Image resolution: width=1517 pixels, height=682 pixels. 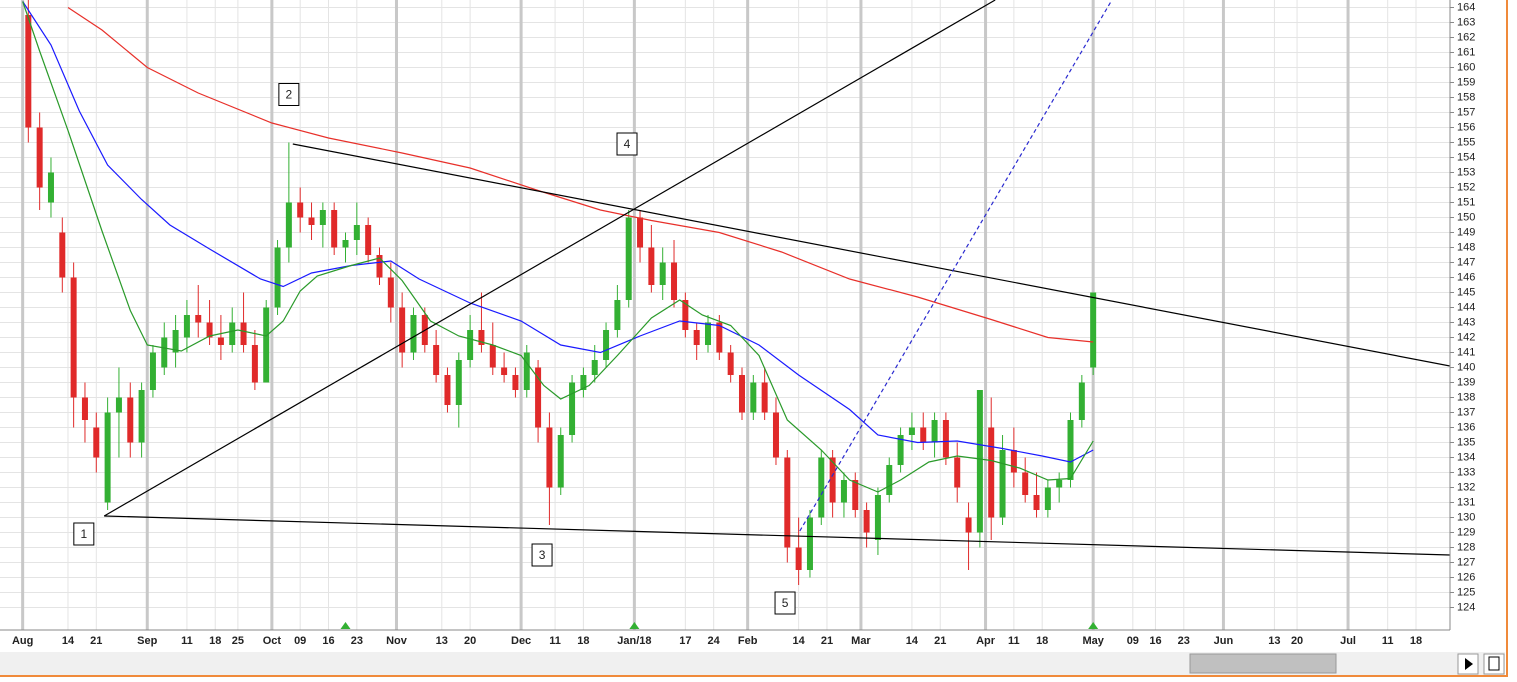 I want to click on y-tick-label: 160, so click(x=1466, y=67).